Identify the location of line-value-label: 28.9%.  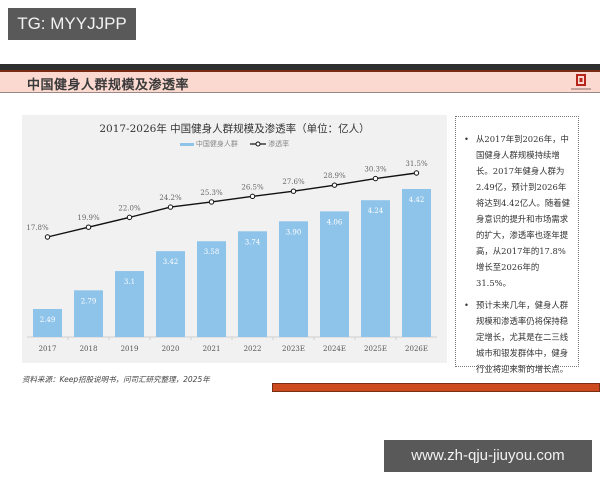
(334, 176).